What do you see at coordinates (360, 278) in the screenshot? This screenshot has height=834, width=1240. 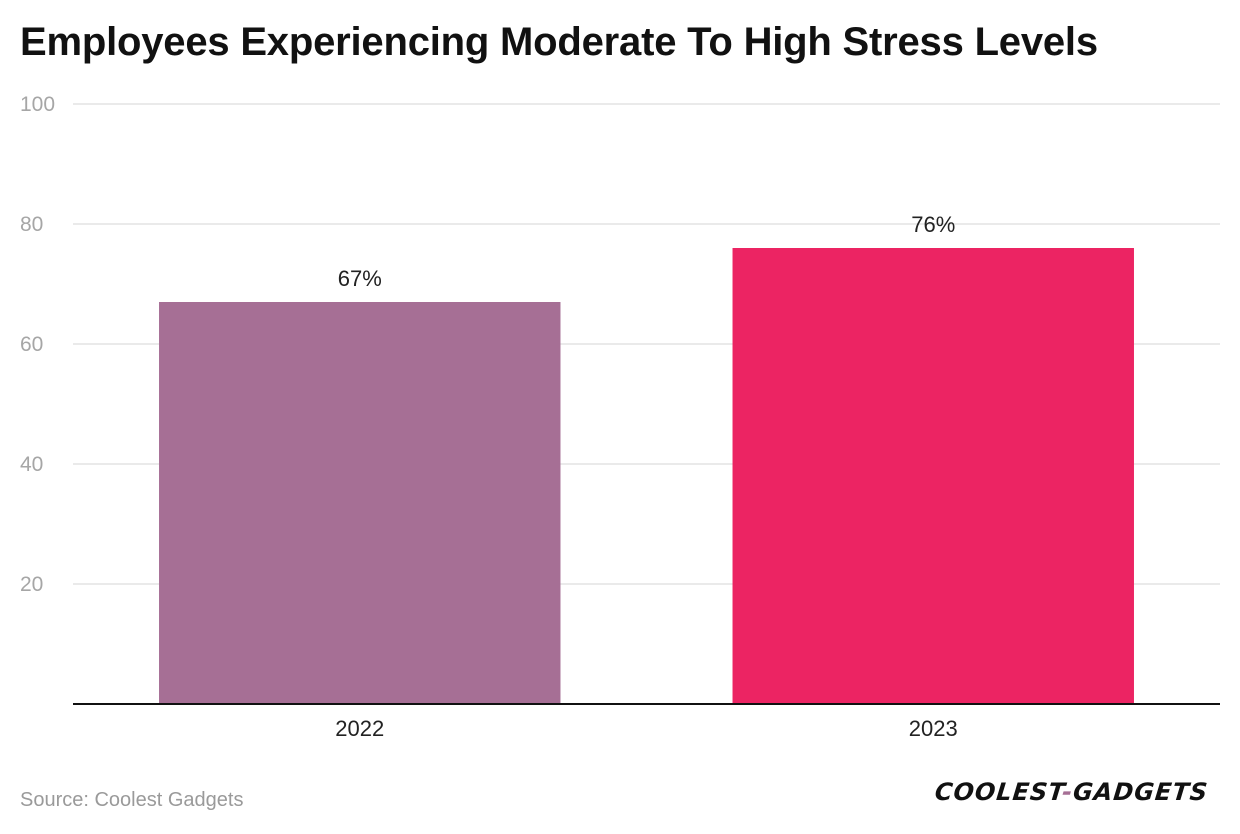 I see `data-label-2022: 67%` at bounding box center [360, 278].